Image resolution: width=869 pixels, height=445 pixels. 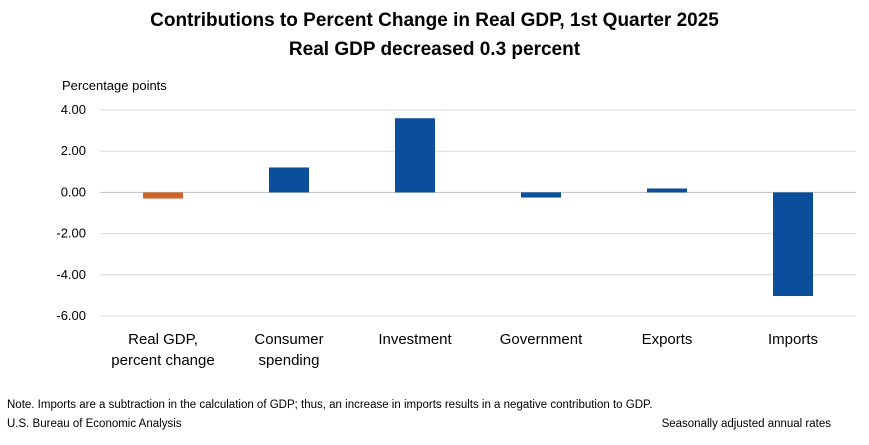 What do you see at coordinates (793, 339) in the screenshot?
I see `x-tick-label: Imports` at bounding box center [793, 339].